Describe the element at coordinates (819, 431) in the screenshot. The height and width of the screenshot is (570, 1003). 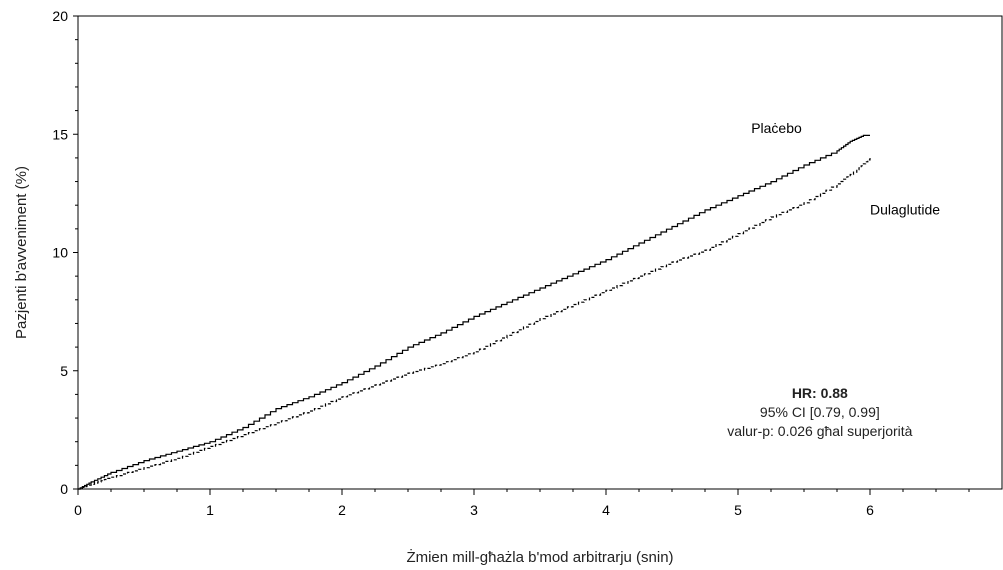
I see `p-value-text: valur-p: 0.026 għal superjorità` at that location.